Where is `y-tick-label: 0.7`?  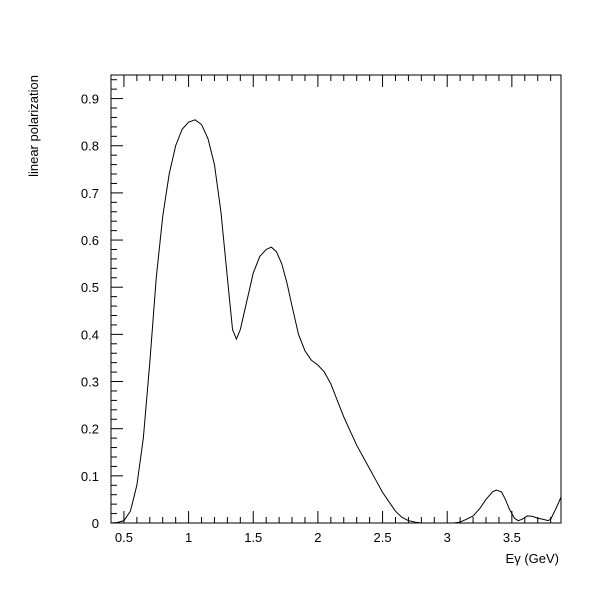 y-tick-label: 0.7 is located at coordinates (90, 193).